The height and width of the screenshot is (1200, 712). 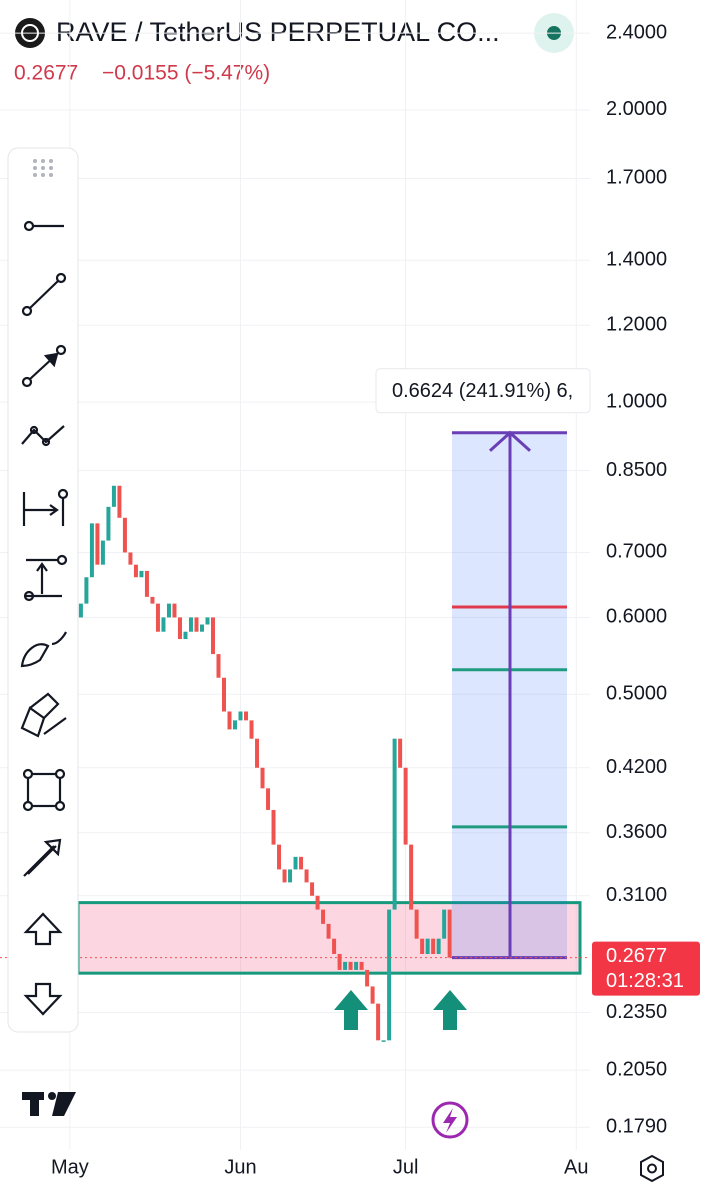 I want to click on lightning-icon, so click(x=450, y=1120).